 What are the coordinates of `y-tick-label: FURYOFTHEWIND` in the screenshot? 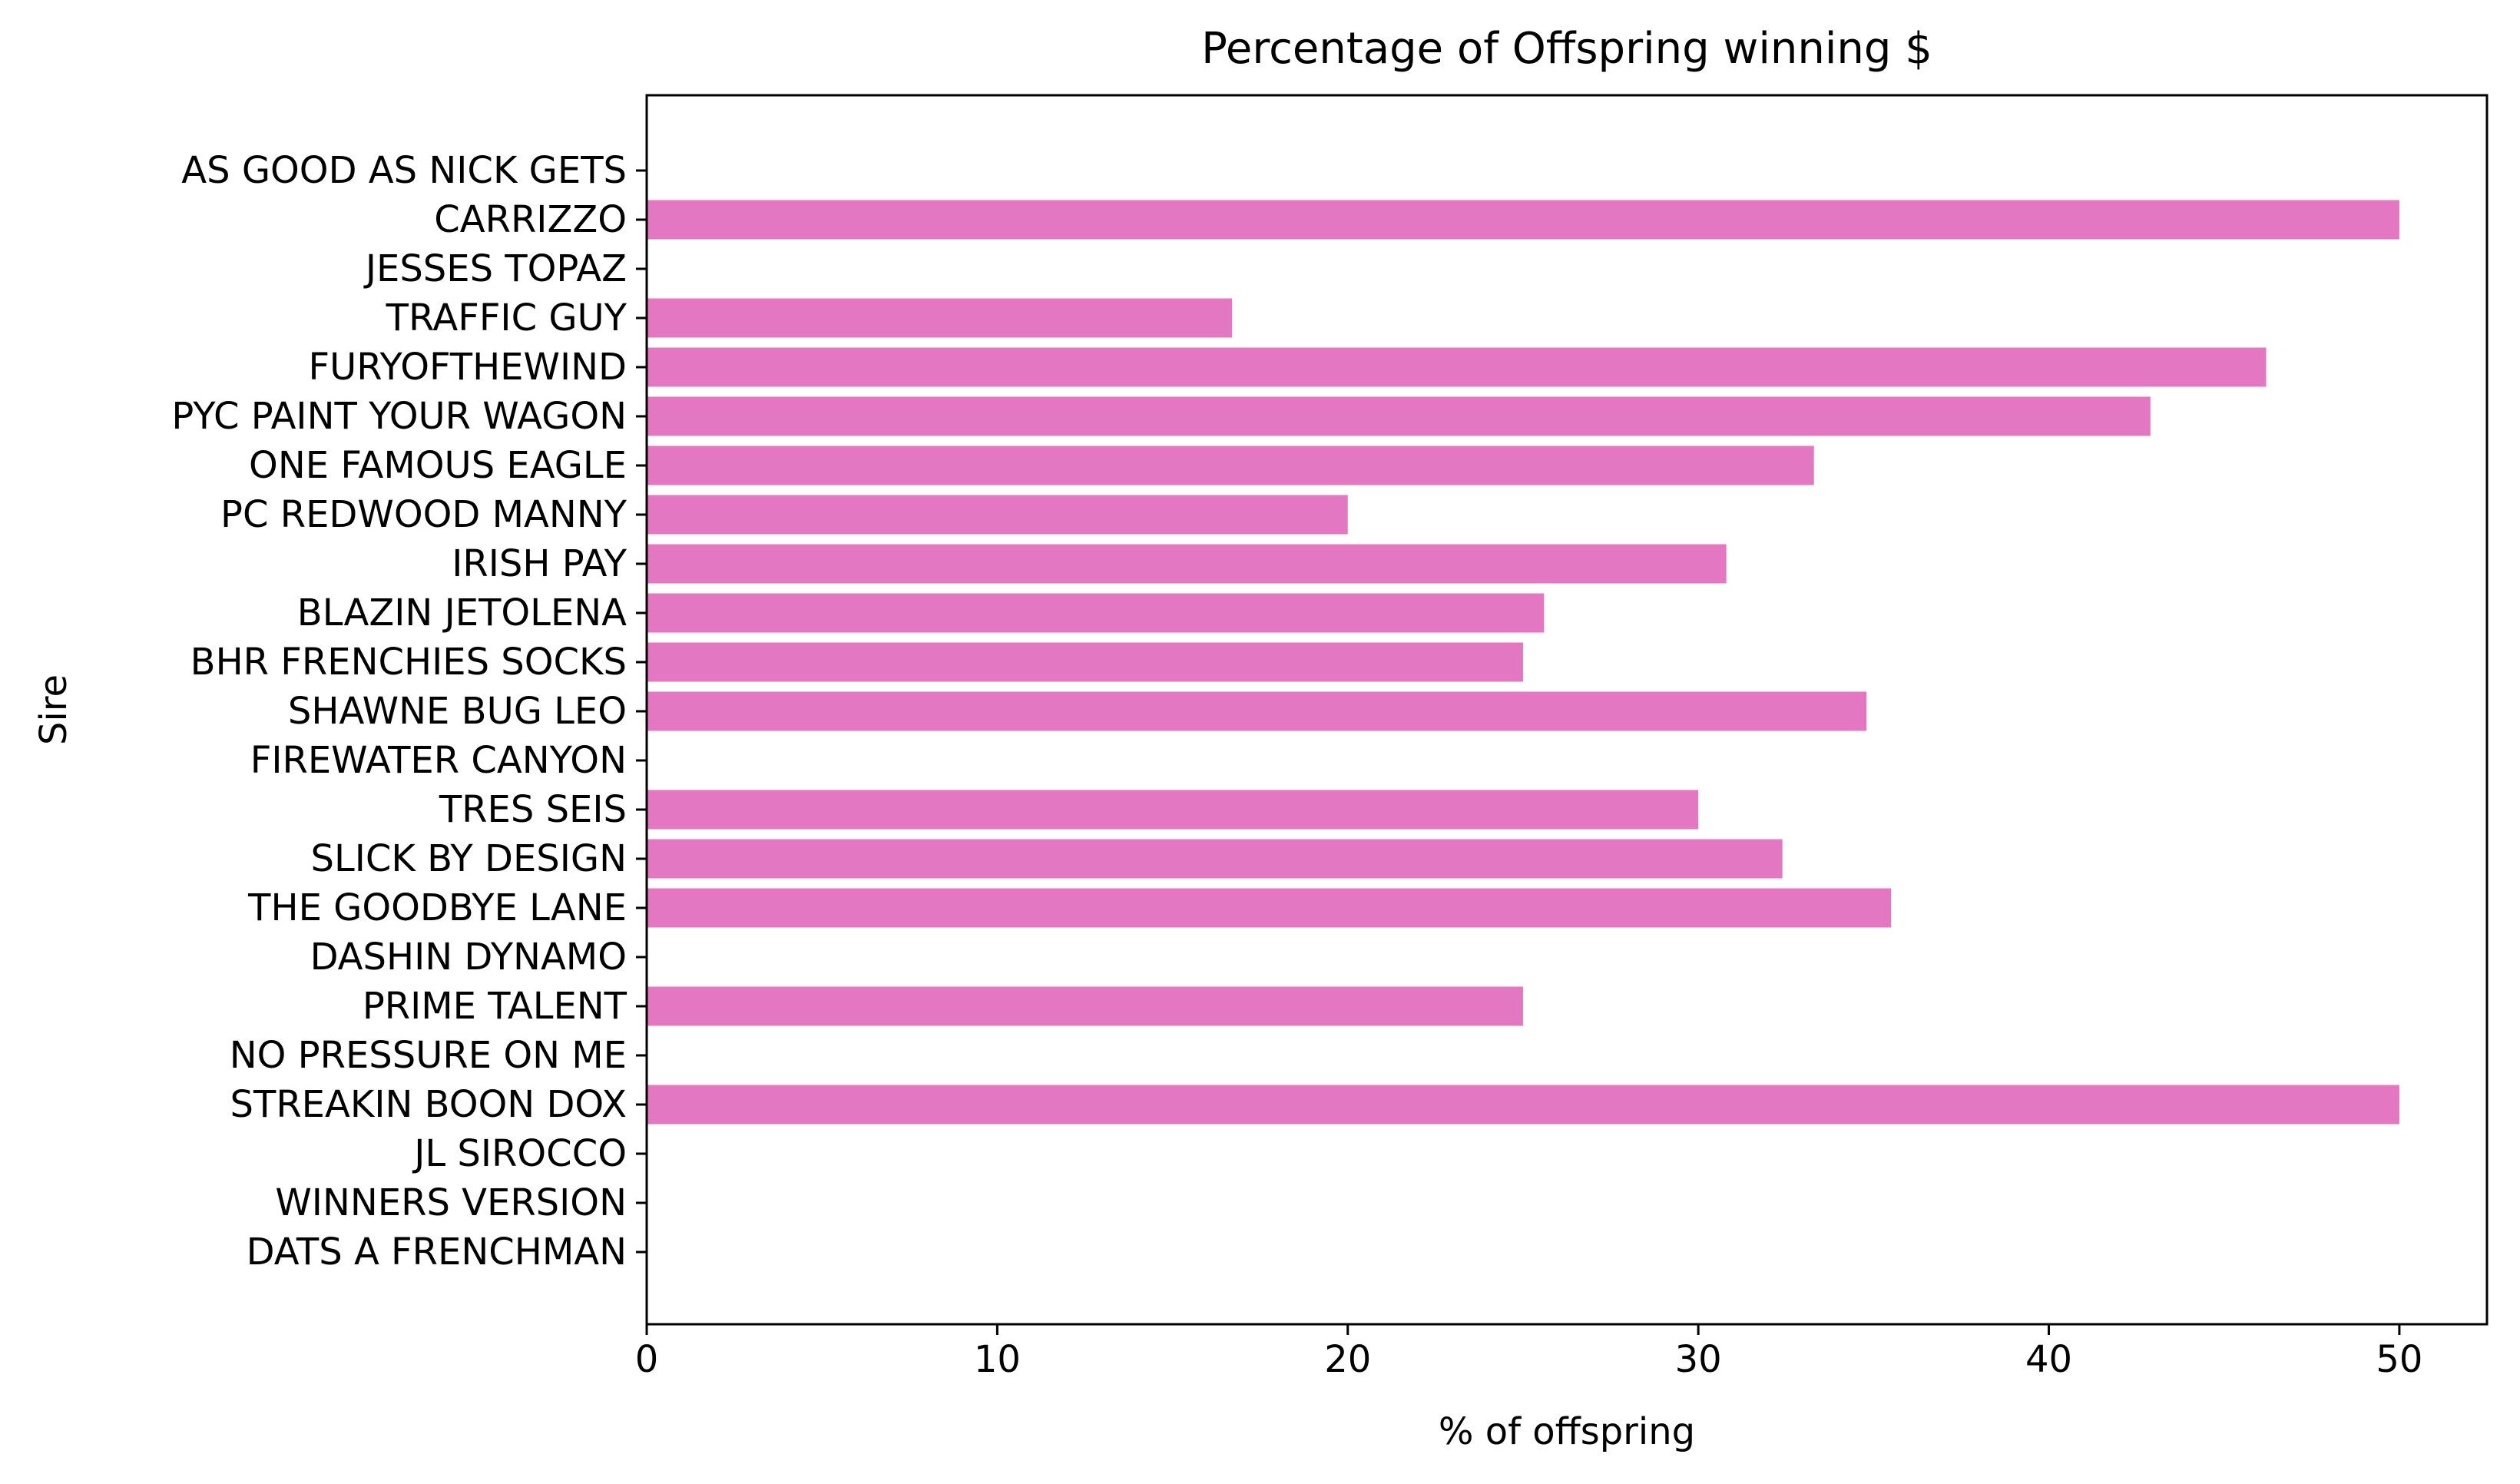 It's located at (469, 367).